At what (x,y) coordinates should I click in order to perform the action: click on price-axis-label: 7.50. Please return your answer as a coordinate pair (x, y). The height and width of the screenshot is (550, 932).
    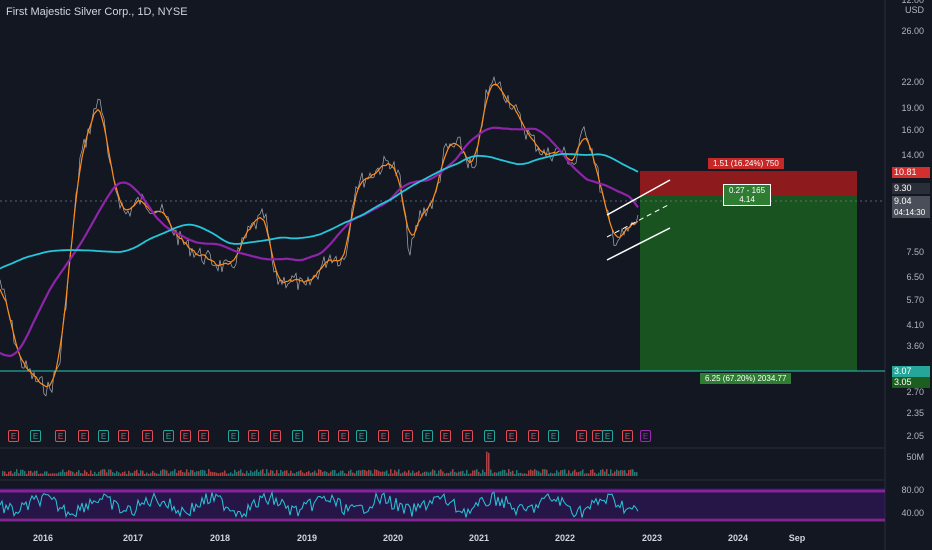
    Looking at the image, I should click on (915, 252).